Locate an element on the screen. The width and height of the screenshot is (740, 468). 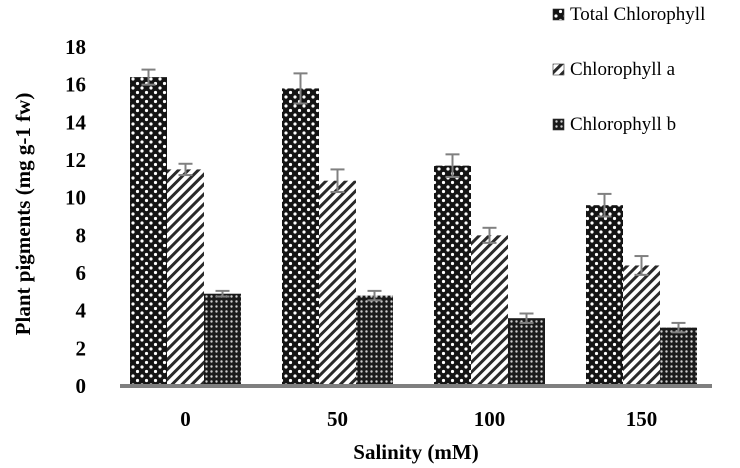
y-tick-label: 18 is located at coordinates (75, 47).